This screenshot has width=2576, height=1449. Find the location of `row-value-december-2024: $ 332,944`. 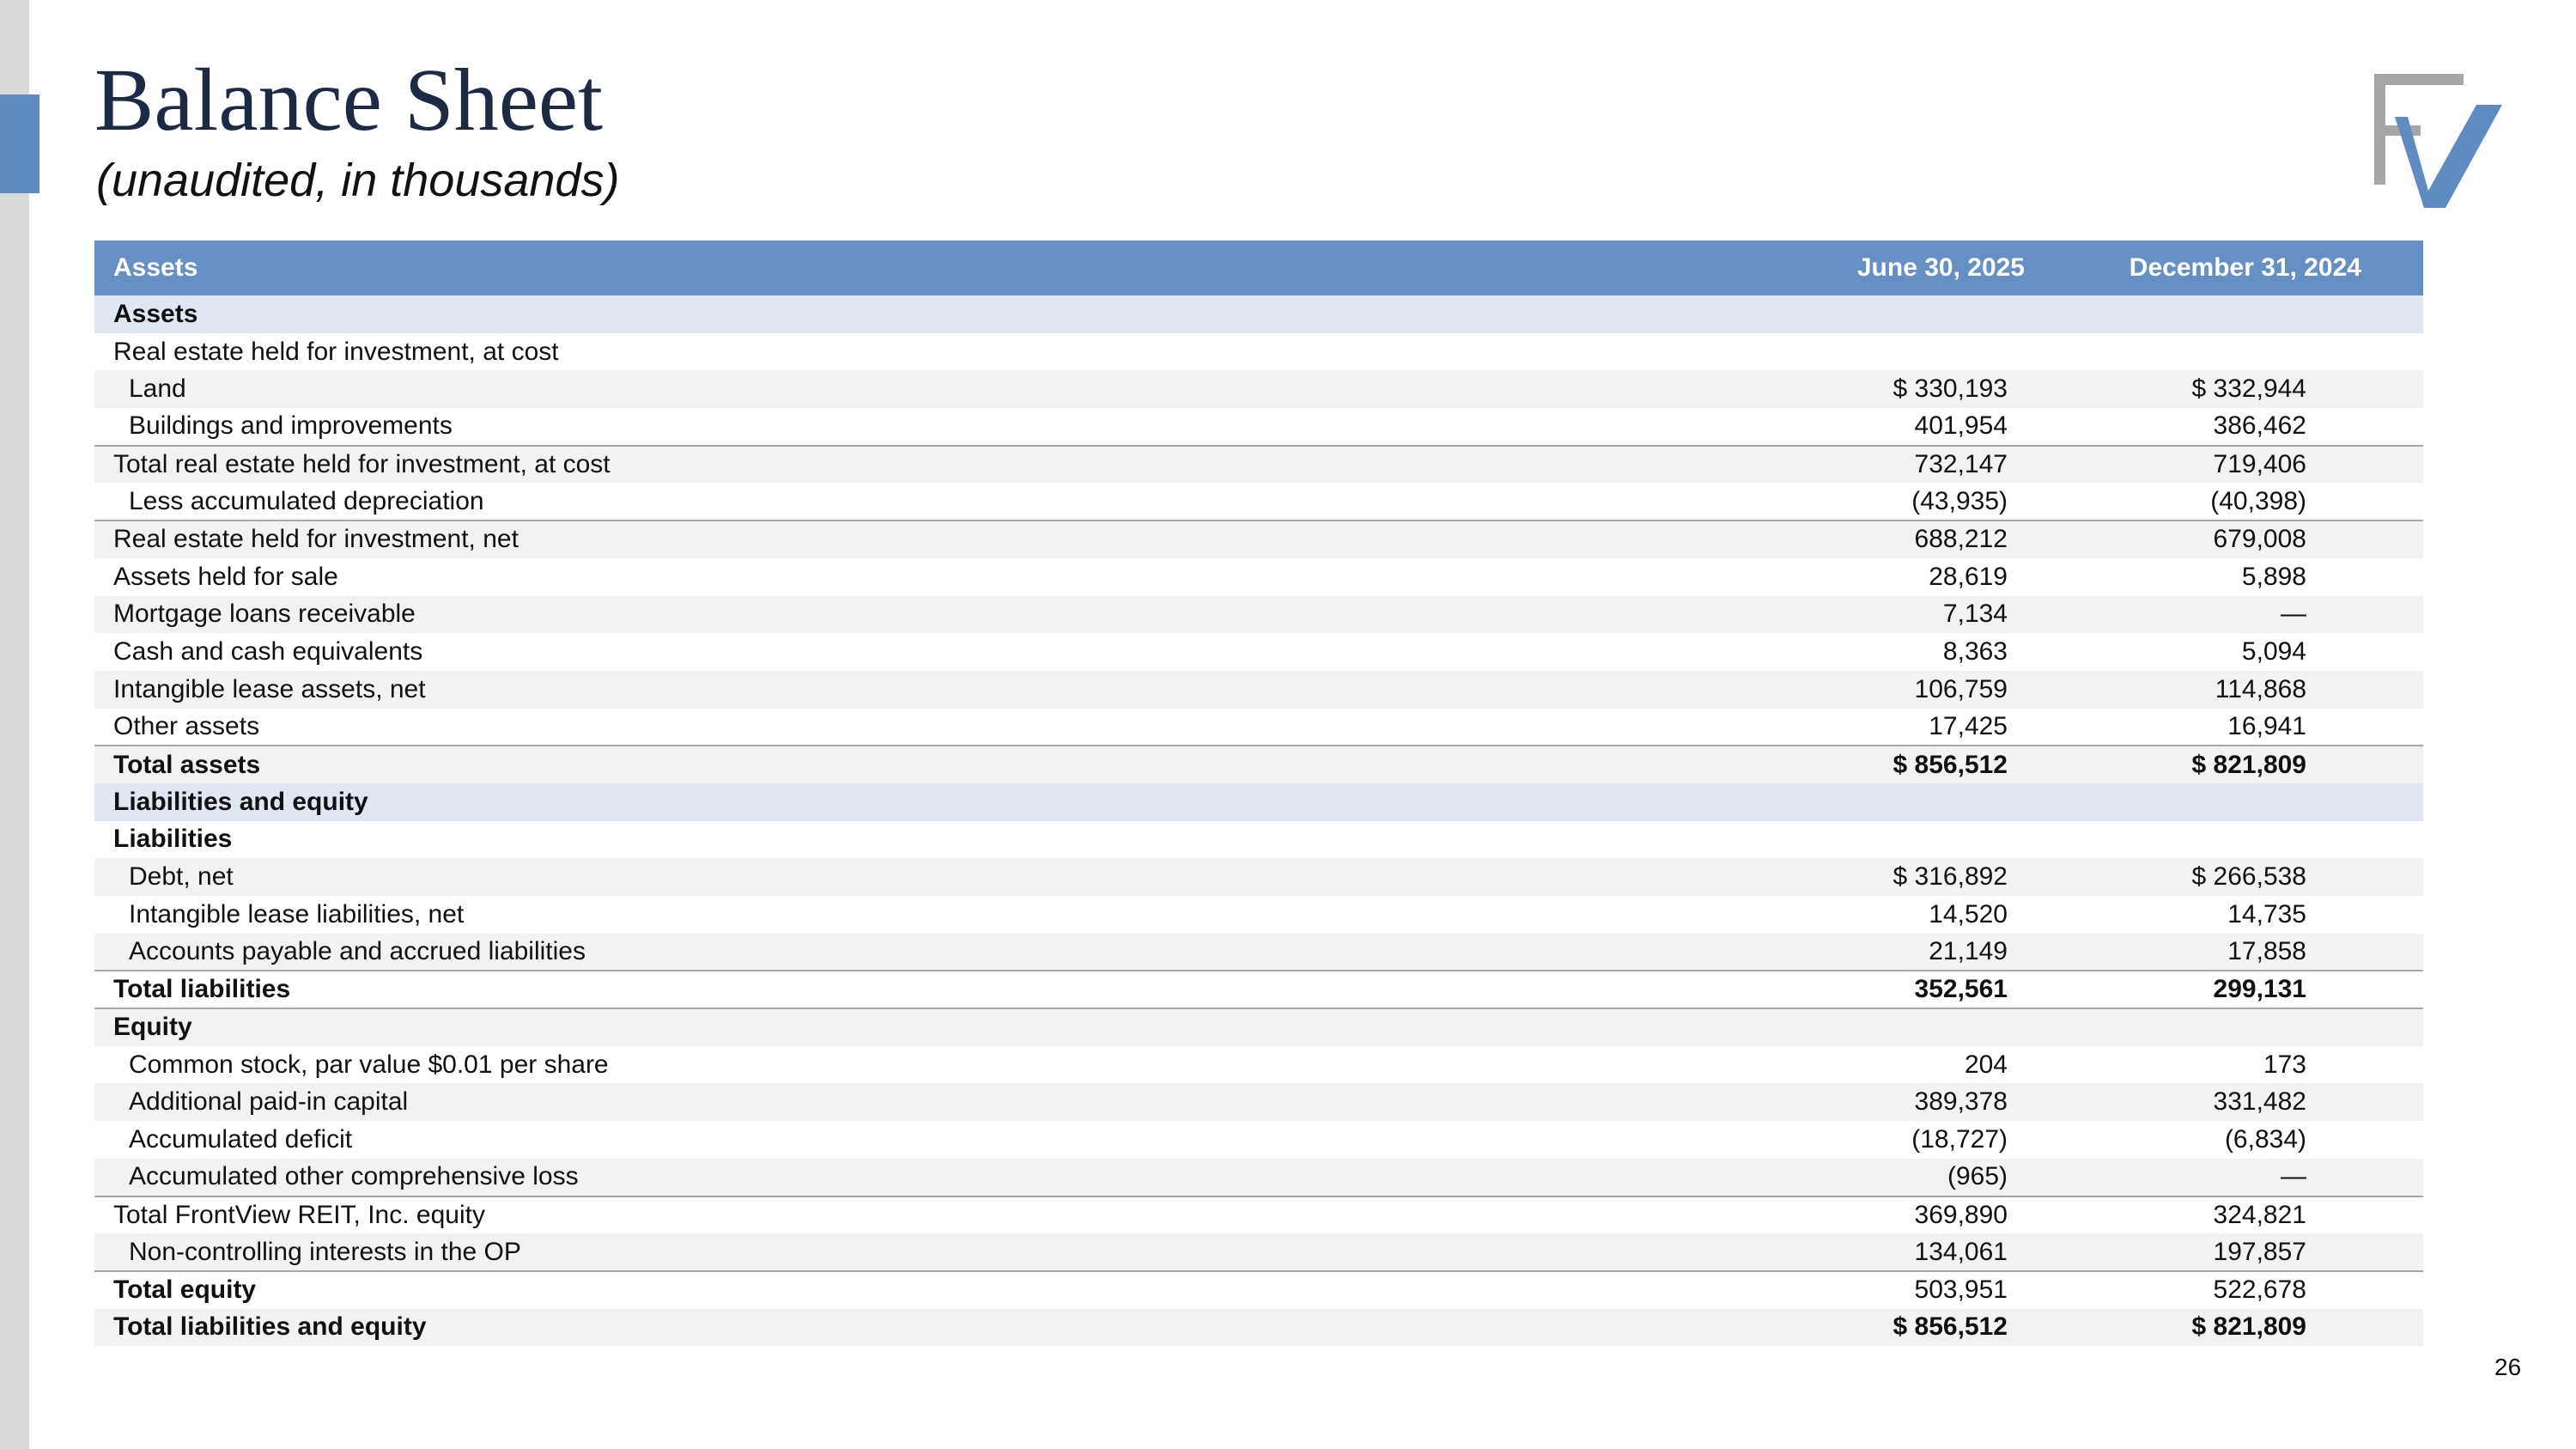

row-value-december-2024: $ 332,944 is located at coordinates (2248, 389).